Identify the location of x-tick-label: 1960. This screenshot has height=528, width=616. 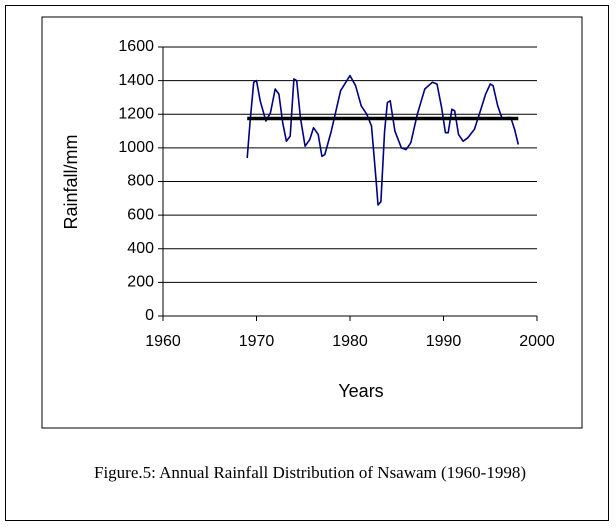
(163, 341).